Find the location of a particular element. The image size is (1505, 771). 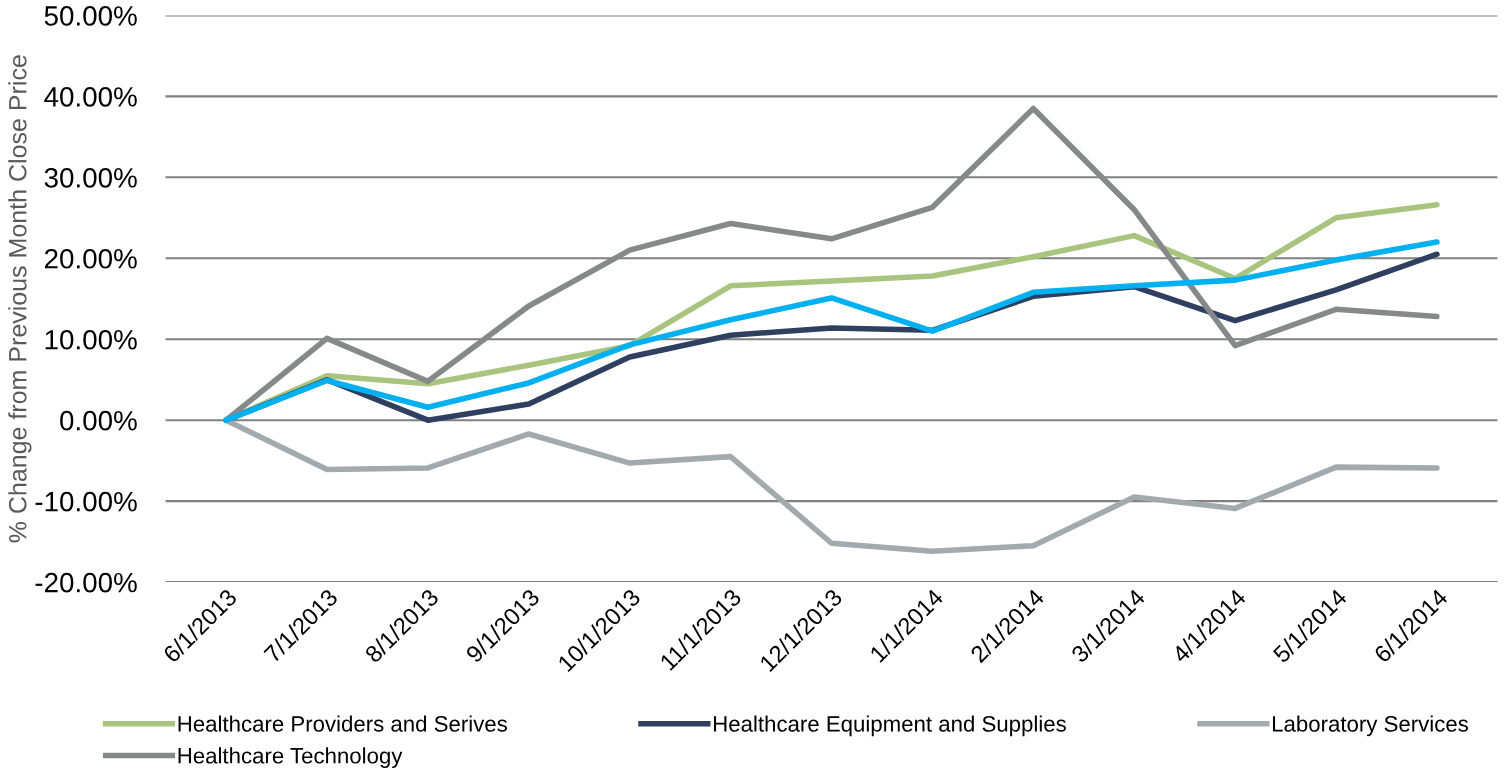

y-tick-label: 30.00% is located at coordinates (90, 178).